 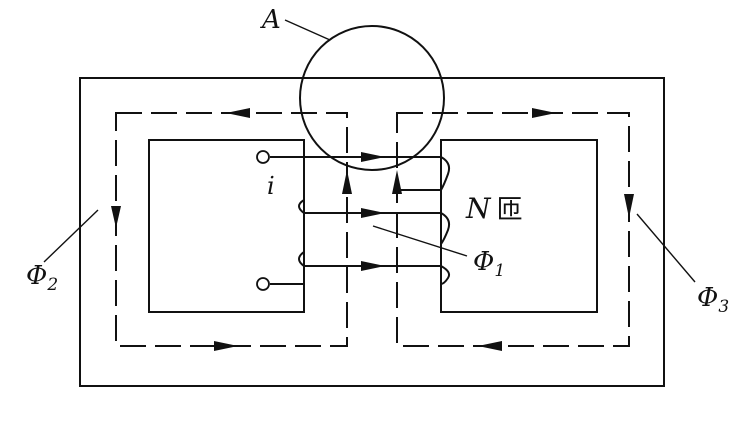 What do you see at coordinates (510, 210) in the screenshot?
I see `turns-unit: 匝` at bounding box center [510, 210].